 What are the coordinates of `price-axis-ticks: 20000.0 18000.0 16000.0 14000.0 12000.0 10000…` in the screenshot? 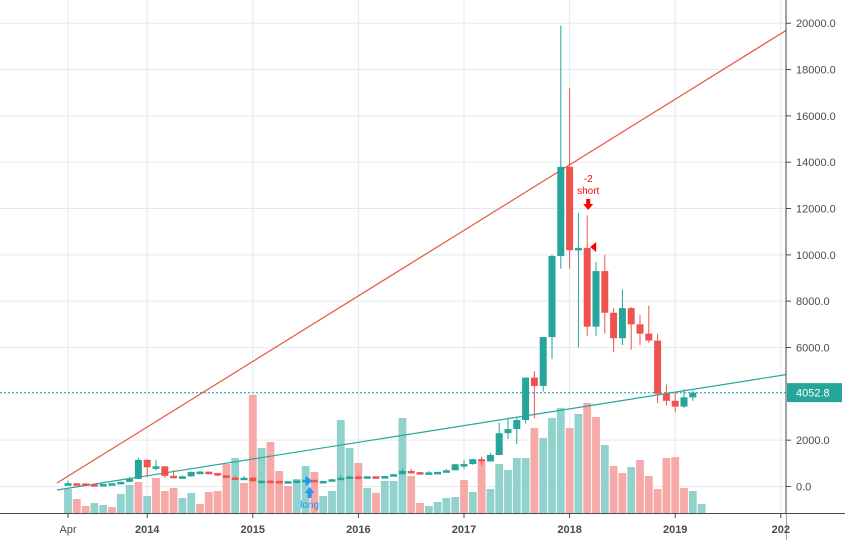 It's located at (811, 256).